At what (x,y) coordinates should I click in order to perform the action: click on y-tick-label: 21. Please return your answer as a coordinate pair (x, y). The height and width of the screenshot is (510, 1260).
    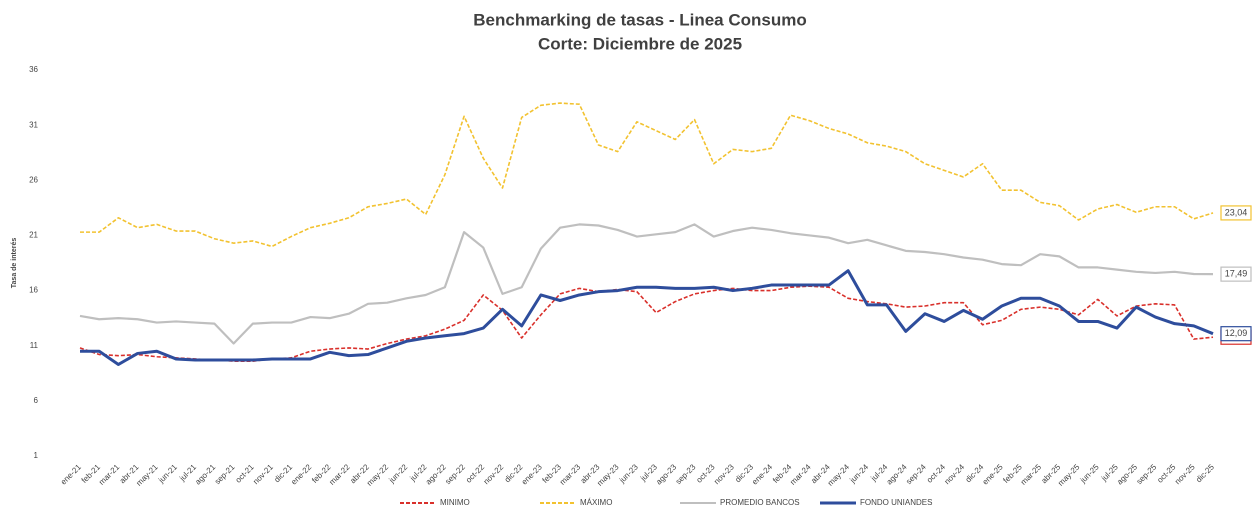
    Looking at the image, I should click on (33, 235).